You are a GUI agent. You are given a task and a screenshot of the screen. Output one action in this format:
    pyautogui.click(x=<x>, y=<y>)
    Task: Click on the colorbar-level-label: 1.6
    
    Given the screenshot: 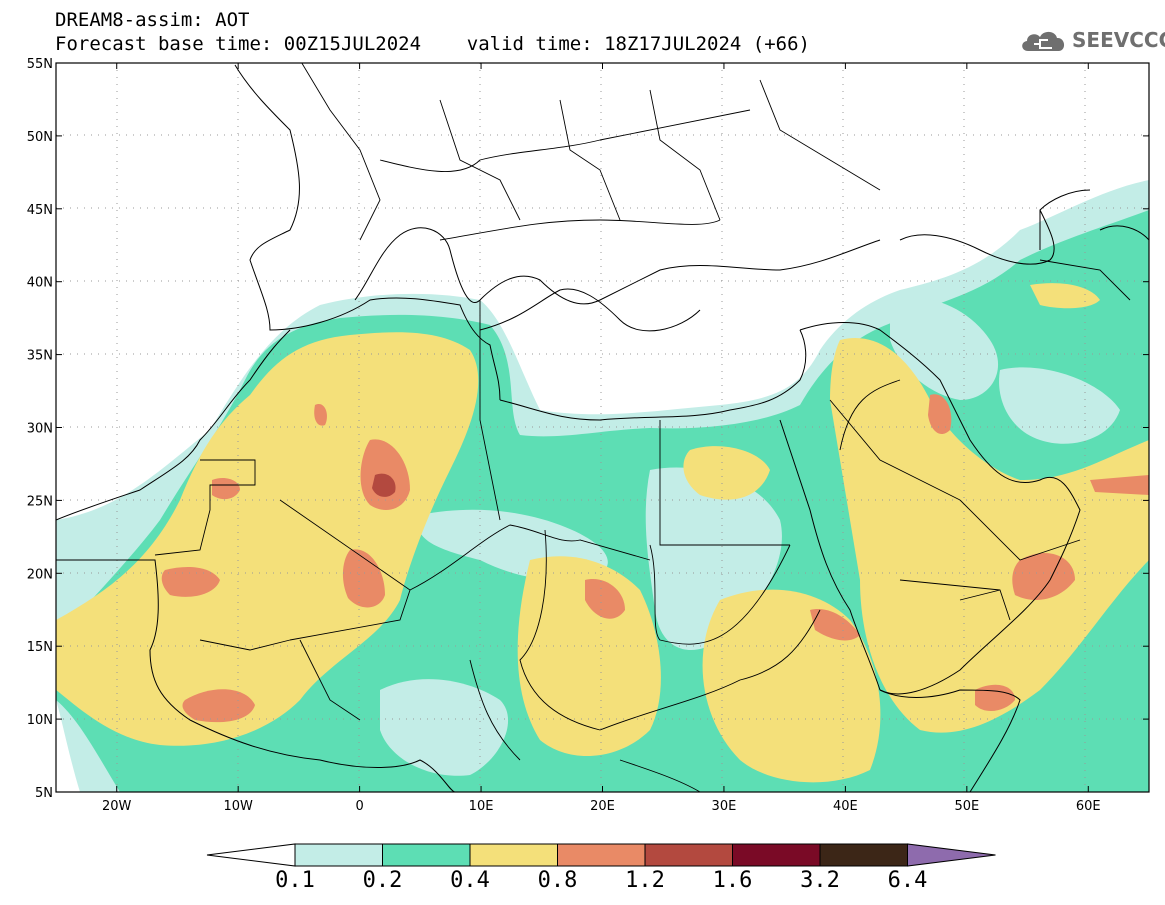 What is the action you would take?
    pyautogui.click(x=732, y=880)
    